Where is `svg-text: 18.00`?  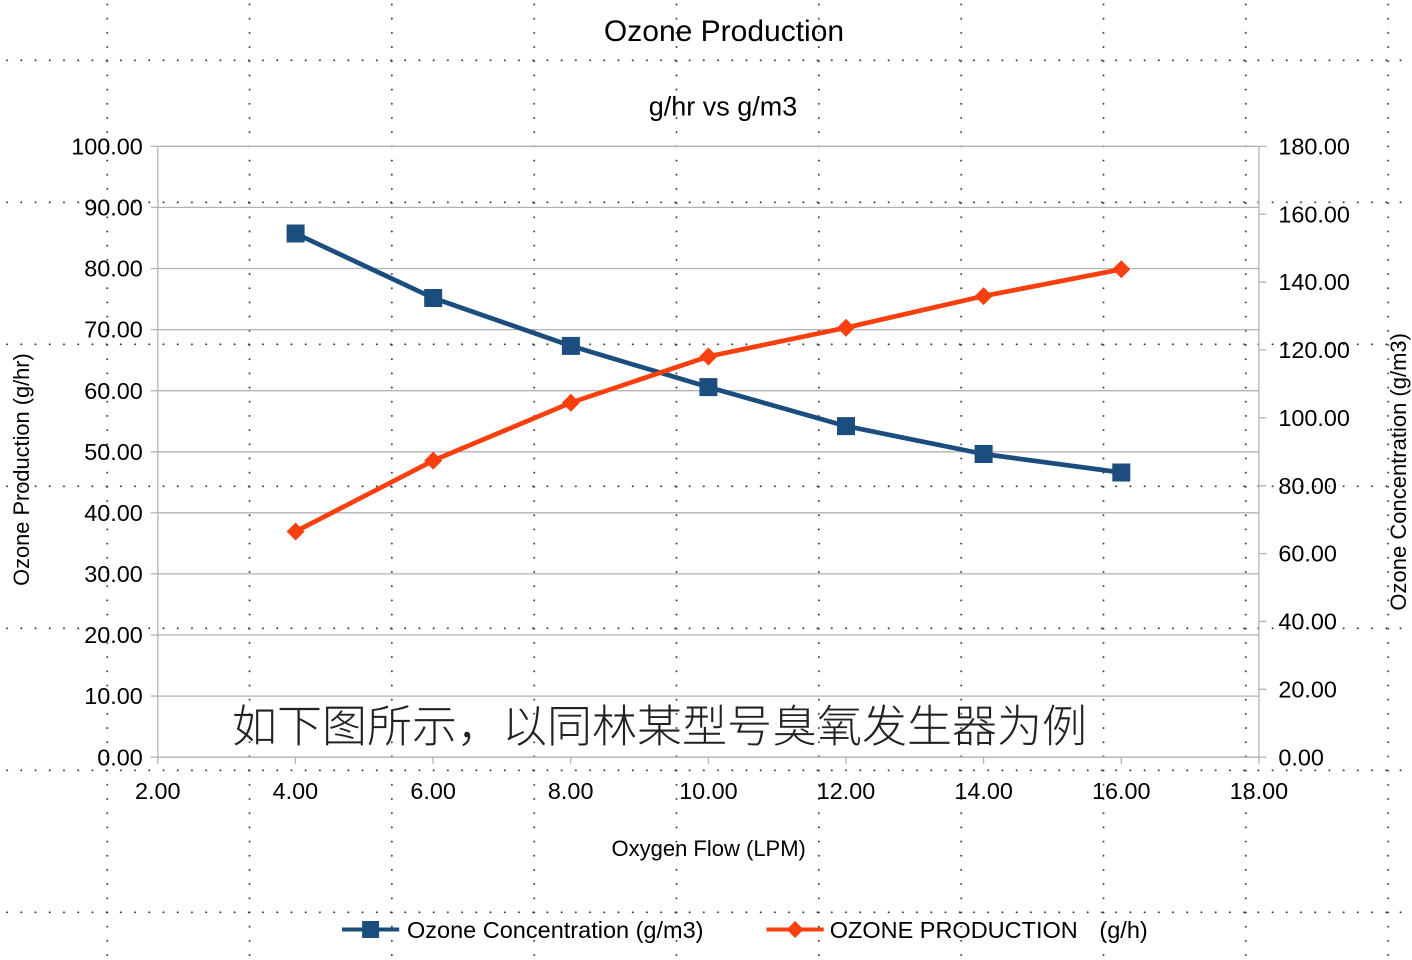
svg-text: 18.00 is located at coordinates (1259, 791).